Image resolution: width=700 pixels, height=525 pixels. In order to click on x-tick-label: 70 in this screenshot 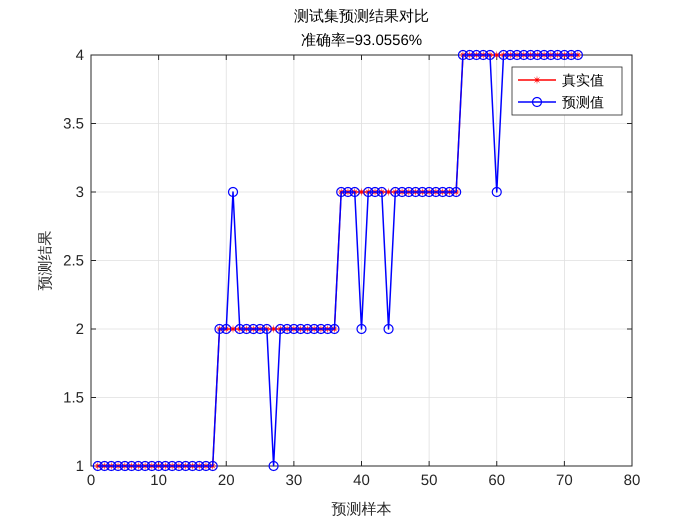, I will do `click(564, 480)`.